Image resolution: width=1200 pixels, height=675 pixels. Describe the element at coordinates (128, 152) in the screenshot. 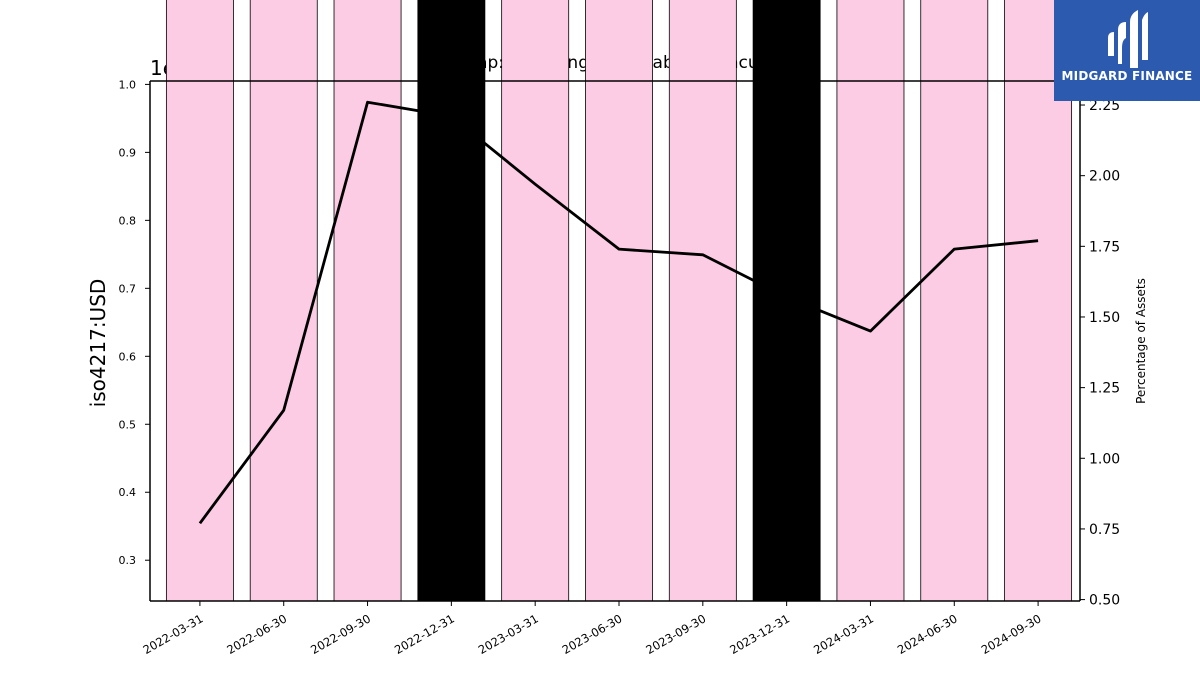

I see `y-tick-label-0.9: 0.9` at that location.